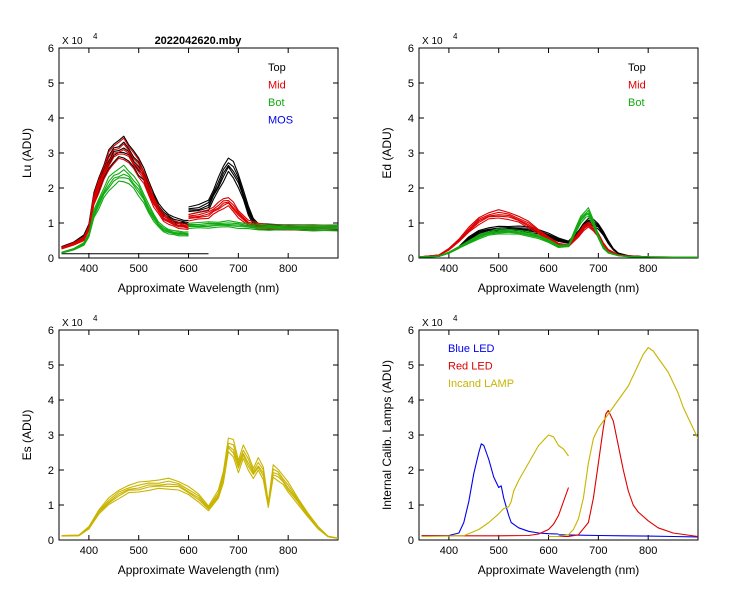 Image resolution: width=750 pixels, height=600 pixels. Describe the element at coordinates (499, 269) in the screenshot. I see `ed-x-tick-label: 500` at that location.